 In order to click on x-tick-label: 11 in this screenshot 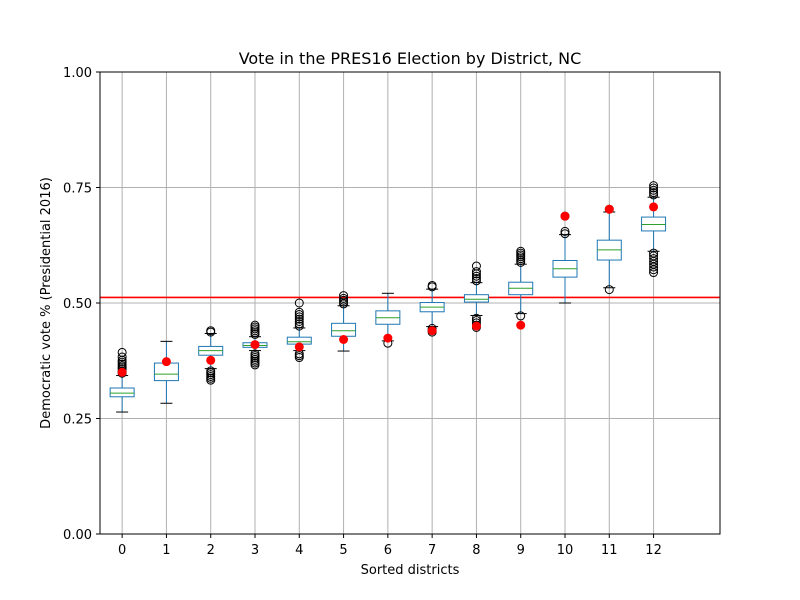, I will do `click(609, 550)`.